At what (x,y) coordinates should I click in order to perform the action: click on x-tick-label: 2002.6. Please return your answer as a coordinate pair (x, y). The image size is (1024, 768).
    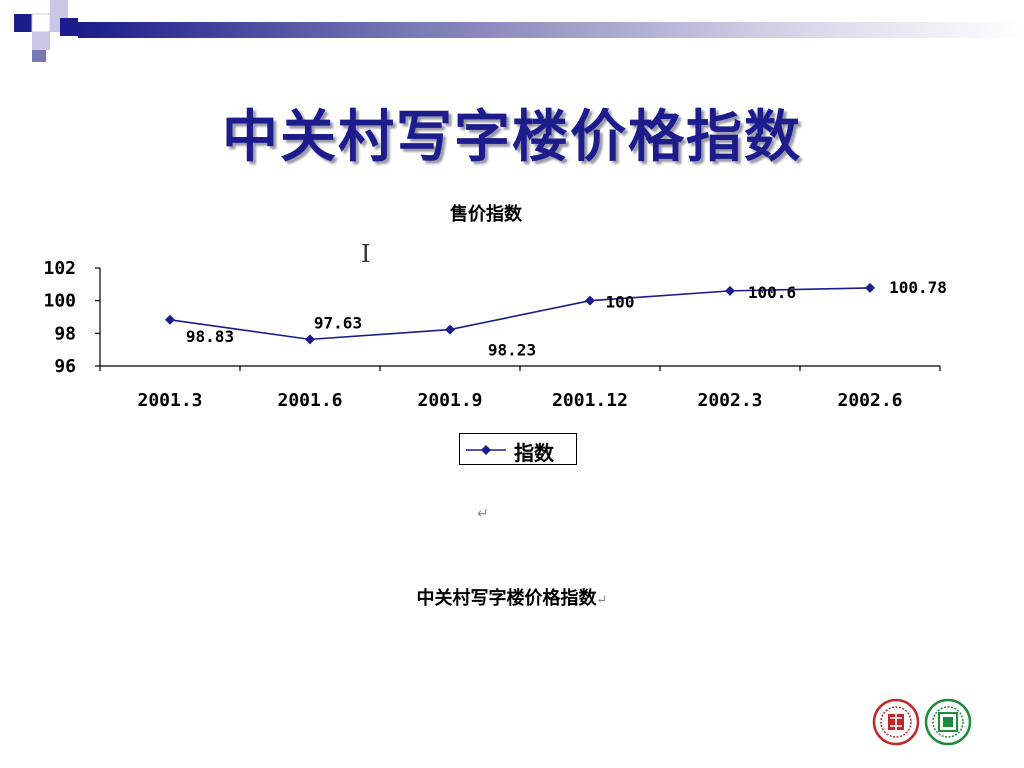
    Looking at the image, I should click on (869, 400).